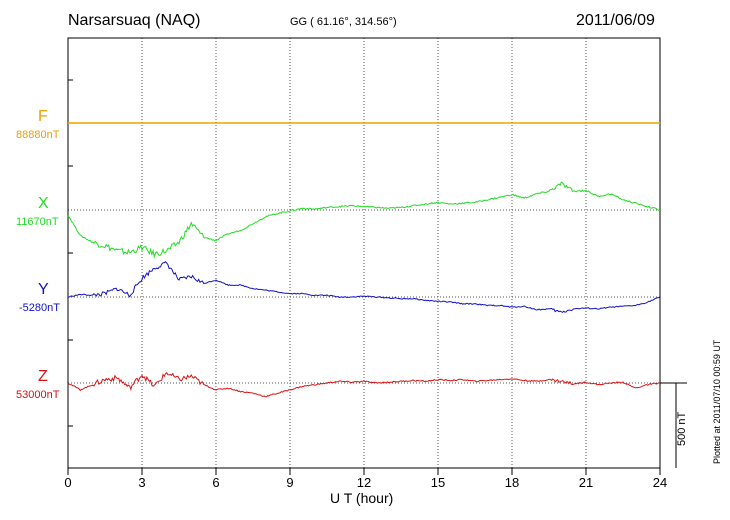  Describe the element at coordinates (364, 385) in the screenshot. I see `series-line-Z` at that location.